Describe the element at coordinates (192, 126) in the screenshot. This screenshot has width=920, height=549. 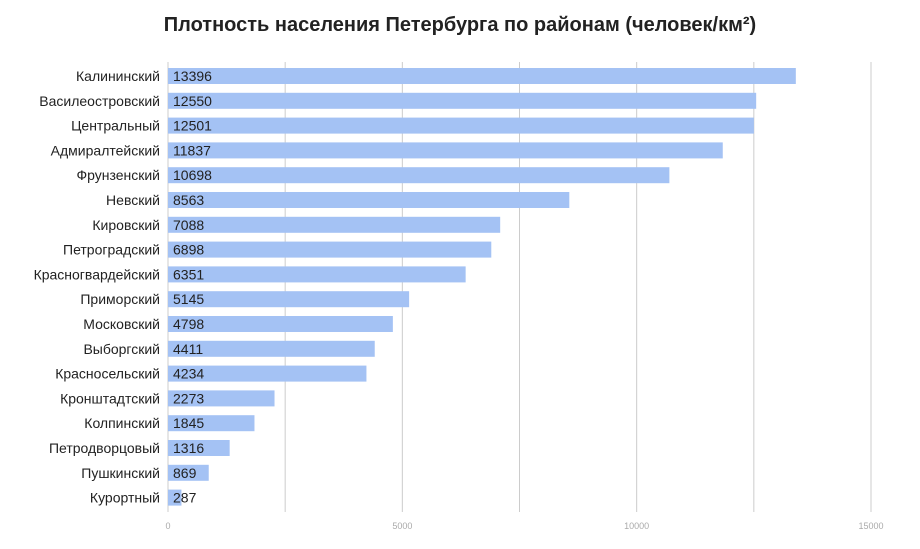
I see `data-label: 12501` at that location.